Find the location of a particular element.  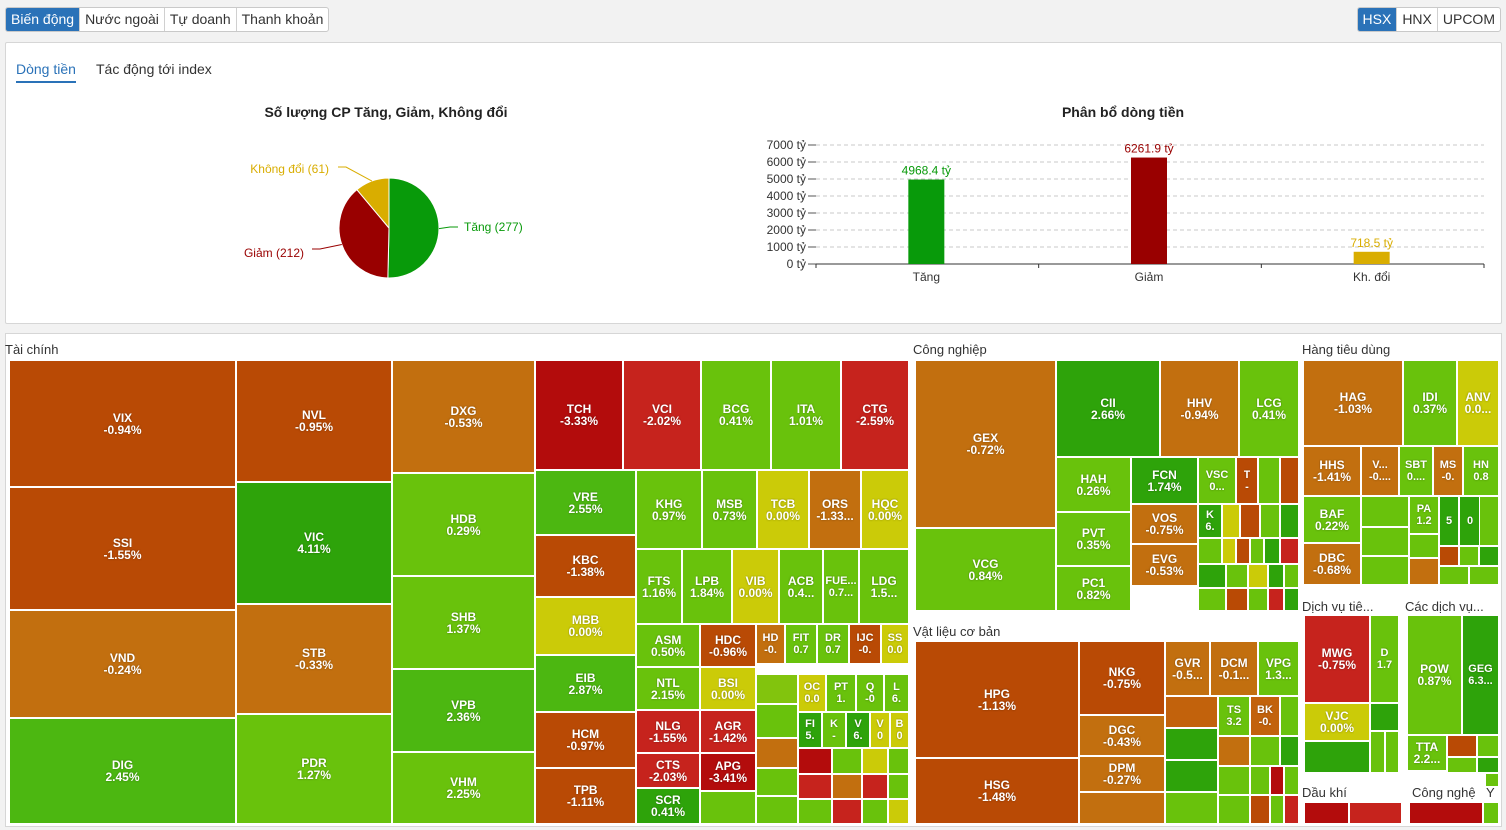

stock-tile: 0 is located at coordinates (1470, 521).